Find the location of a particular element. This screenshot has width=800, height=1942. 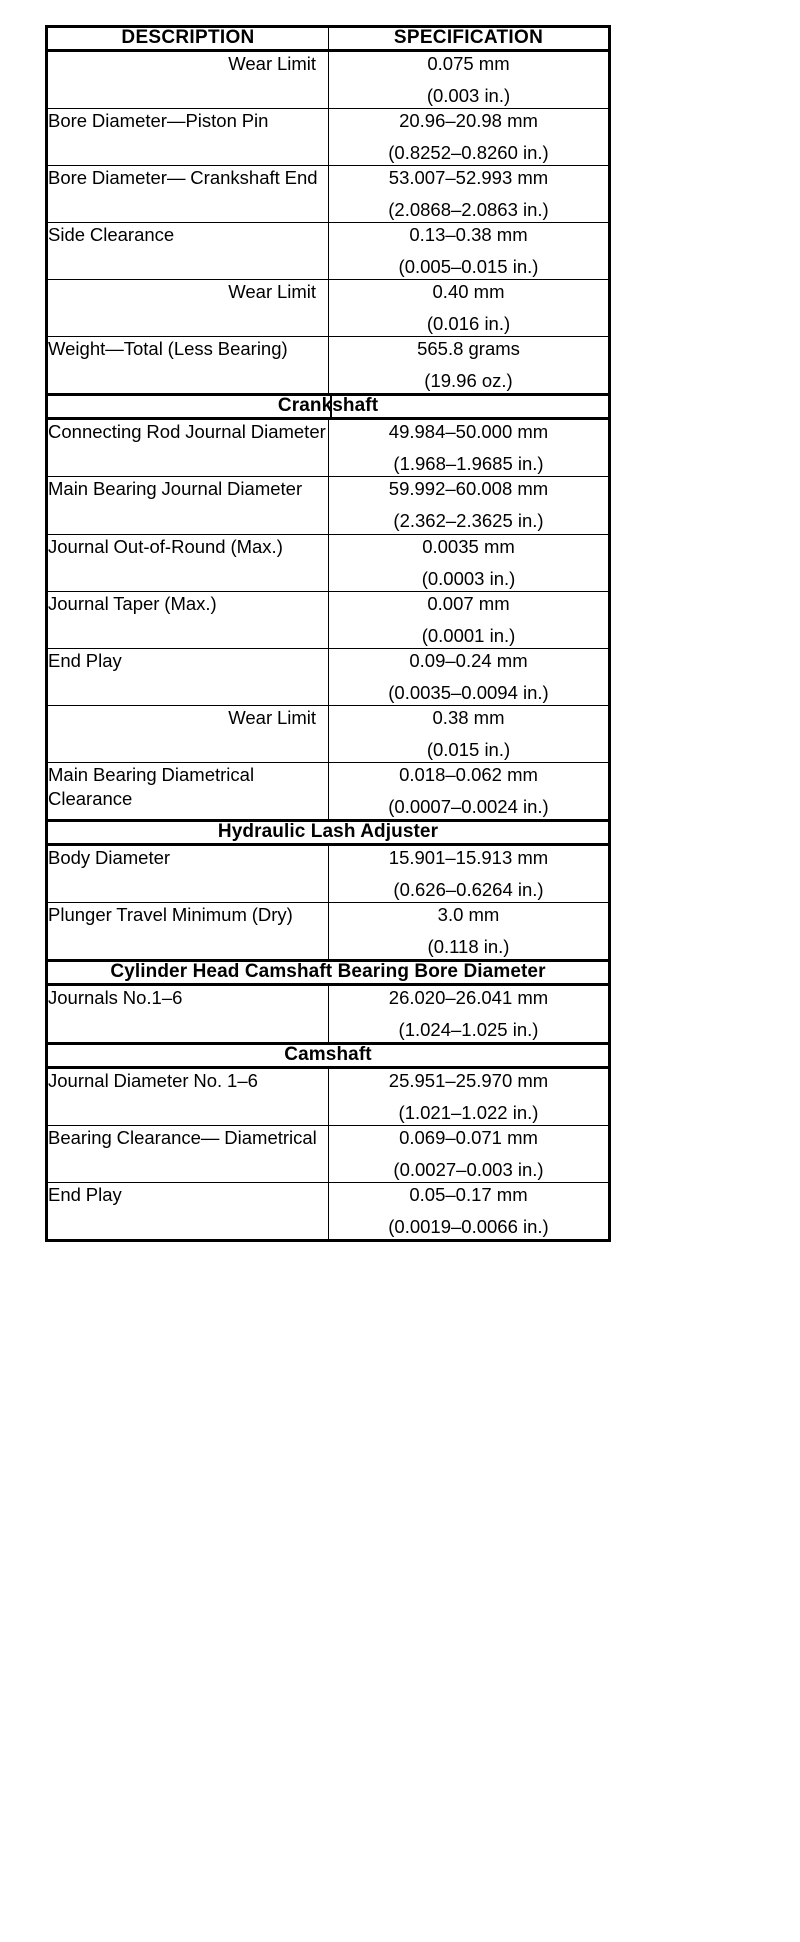

spec-value-metric: 0.075 mm is located at coordinates (468, 63).